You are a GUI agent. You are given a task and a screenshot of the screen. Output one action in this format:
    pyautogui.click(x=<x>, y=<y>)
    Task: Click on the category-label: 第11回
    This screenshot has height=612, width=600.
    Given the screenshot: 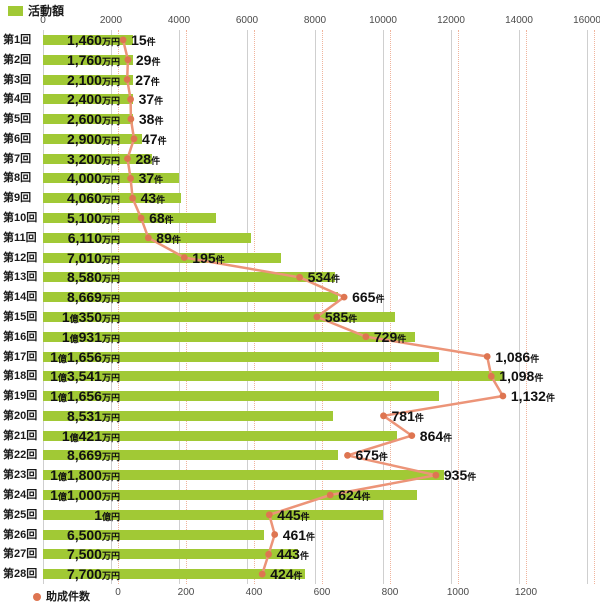 What is the action you would take?
    pyautogui.click(x=20, y=237)
    